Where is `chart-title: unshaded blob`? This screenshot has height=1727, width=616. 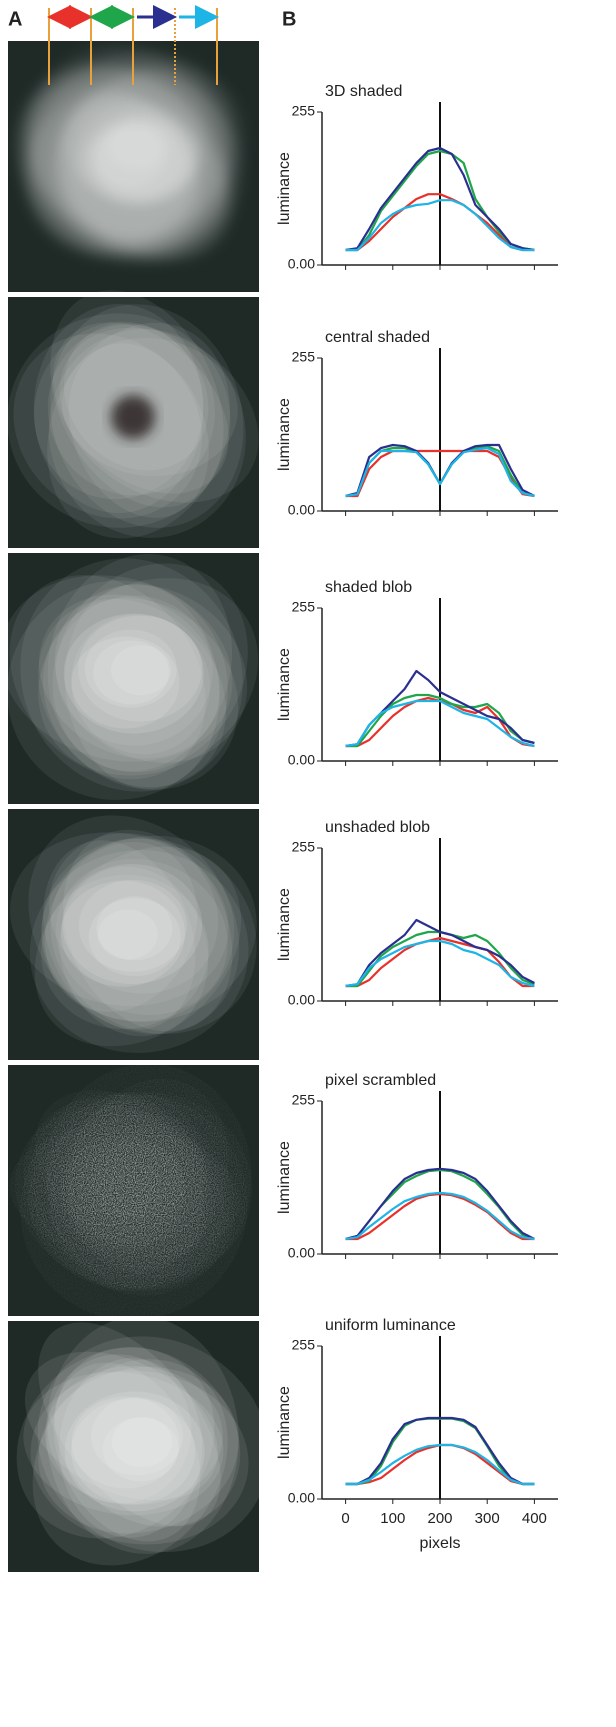
chart-title: unshaded blob is located at coordinates (377, 827).